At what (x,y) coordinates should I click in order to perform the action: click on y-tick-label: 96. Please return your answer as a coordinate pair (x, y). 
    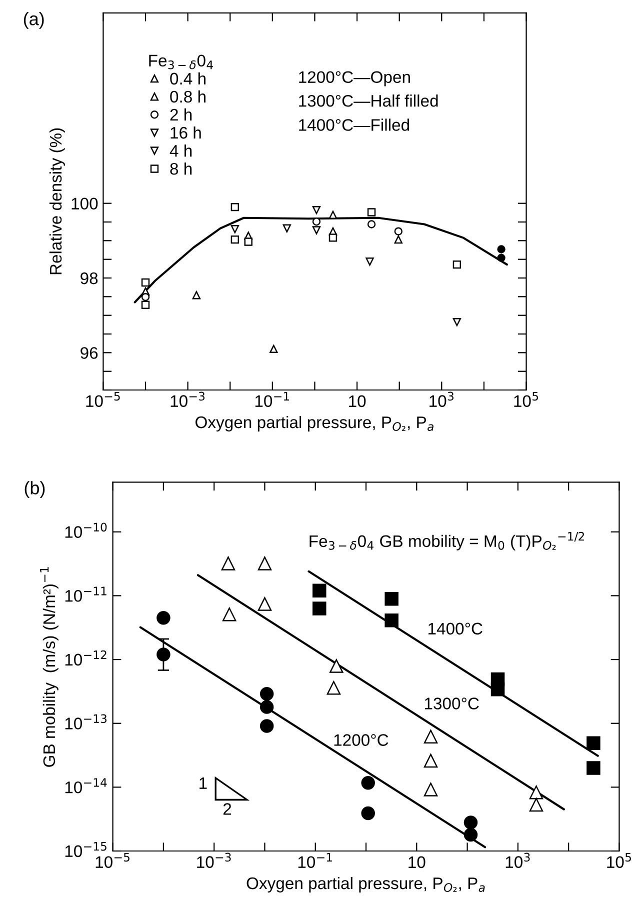
    Looking at the image, I should click on (89, 353).